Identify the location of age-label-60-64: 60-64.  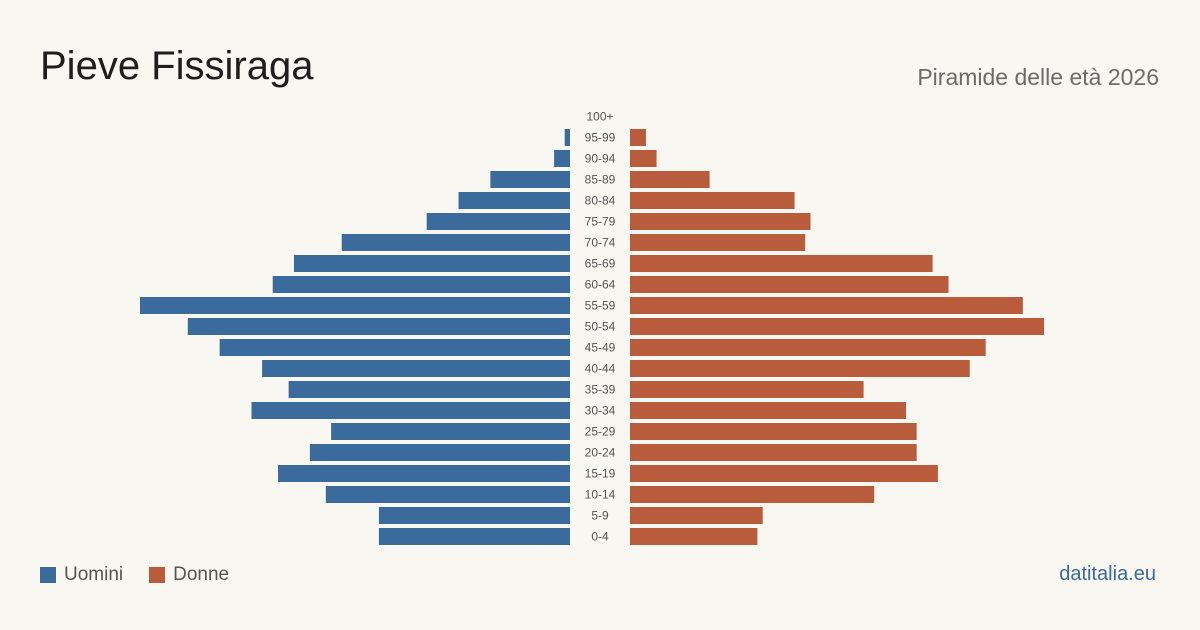
(600, 285).